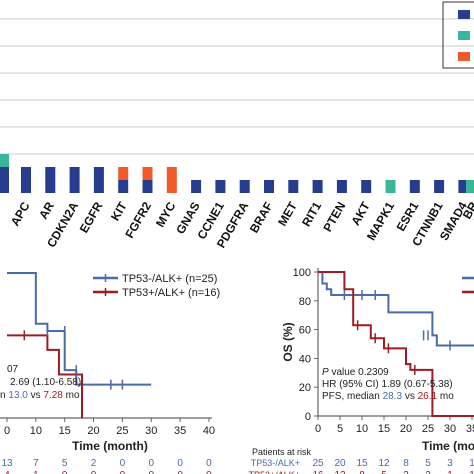 This screenshot has width=474, height=474. I want to click on legend-swatch-blue, so click(464, 14).